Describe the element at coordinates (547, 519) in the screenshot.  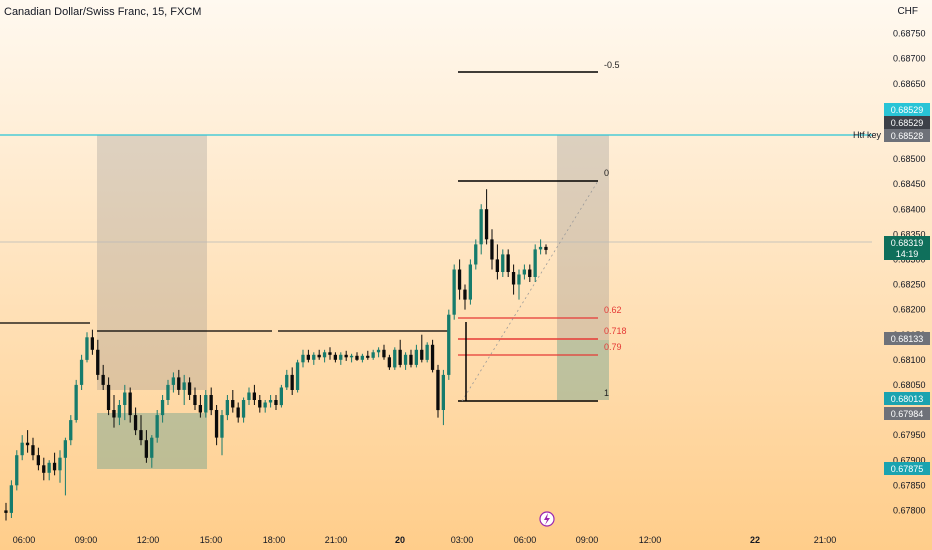
I see `lightning-icon` at that location.